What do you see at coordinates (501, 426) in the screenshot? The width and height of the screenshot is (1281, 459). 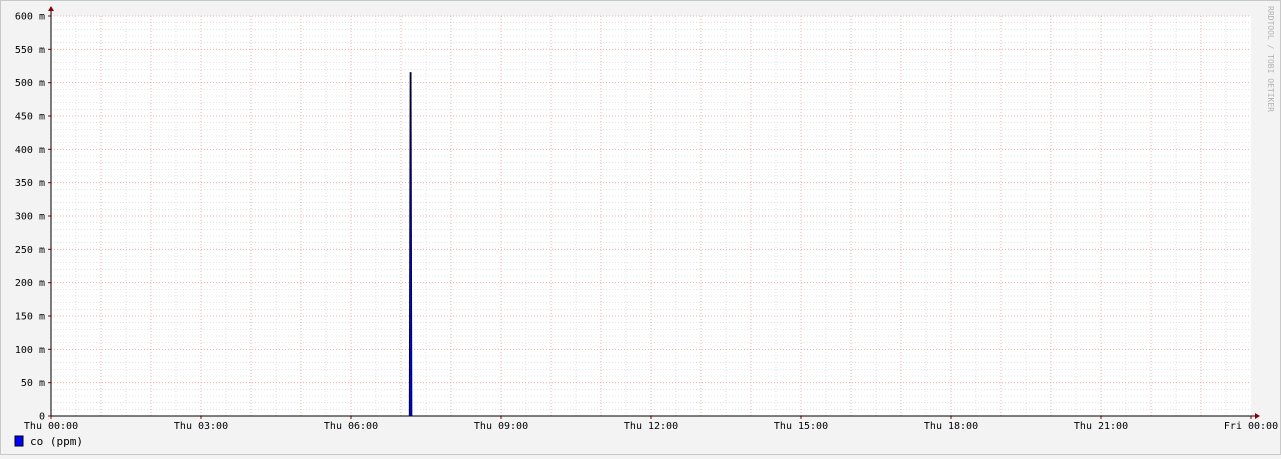 I see `x-tick-label: Thu 09:00` at bounding box center [501, 426].